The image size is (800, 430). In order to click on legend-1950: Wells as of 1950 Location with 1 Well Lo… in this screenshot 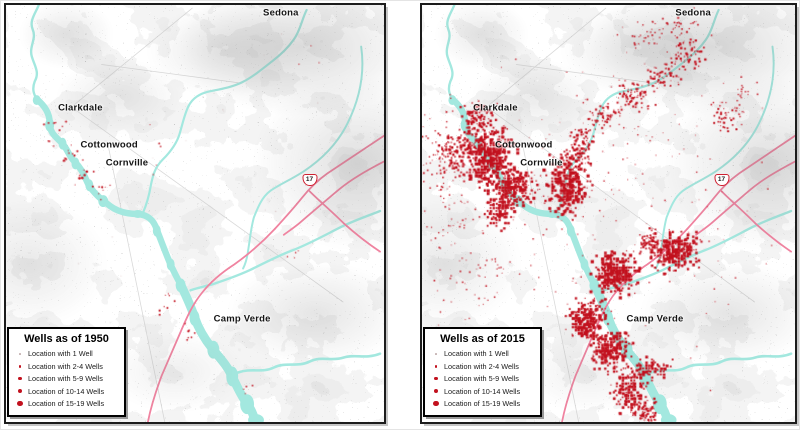, I will do `click(66, 371)`.